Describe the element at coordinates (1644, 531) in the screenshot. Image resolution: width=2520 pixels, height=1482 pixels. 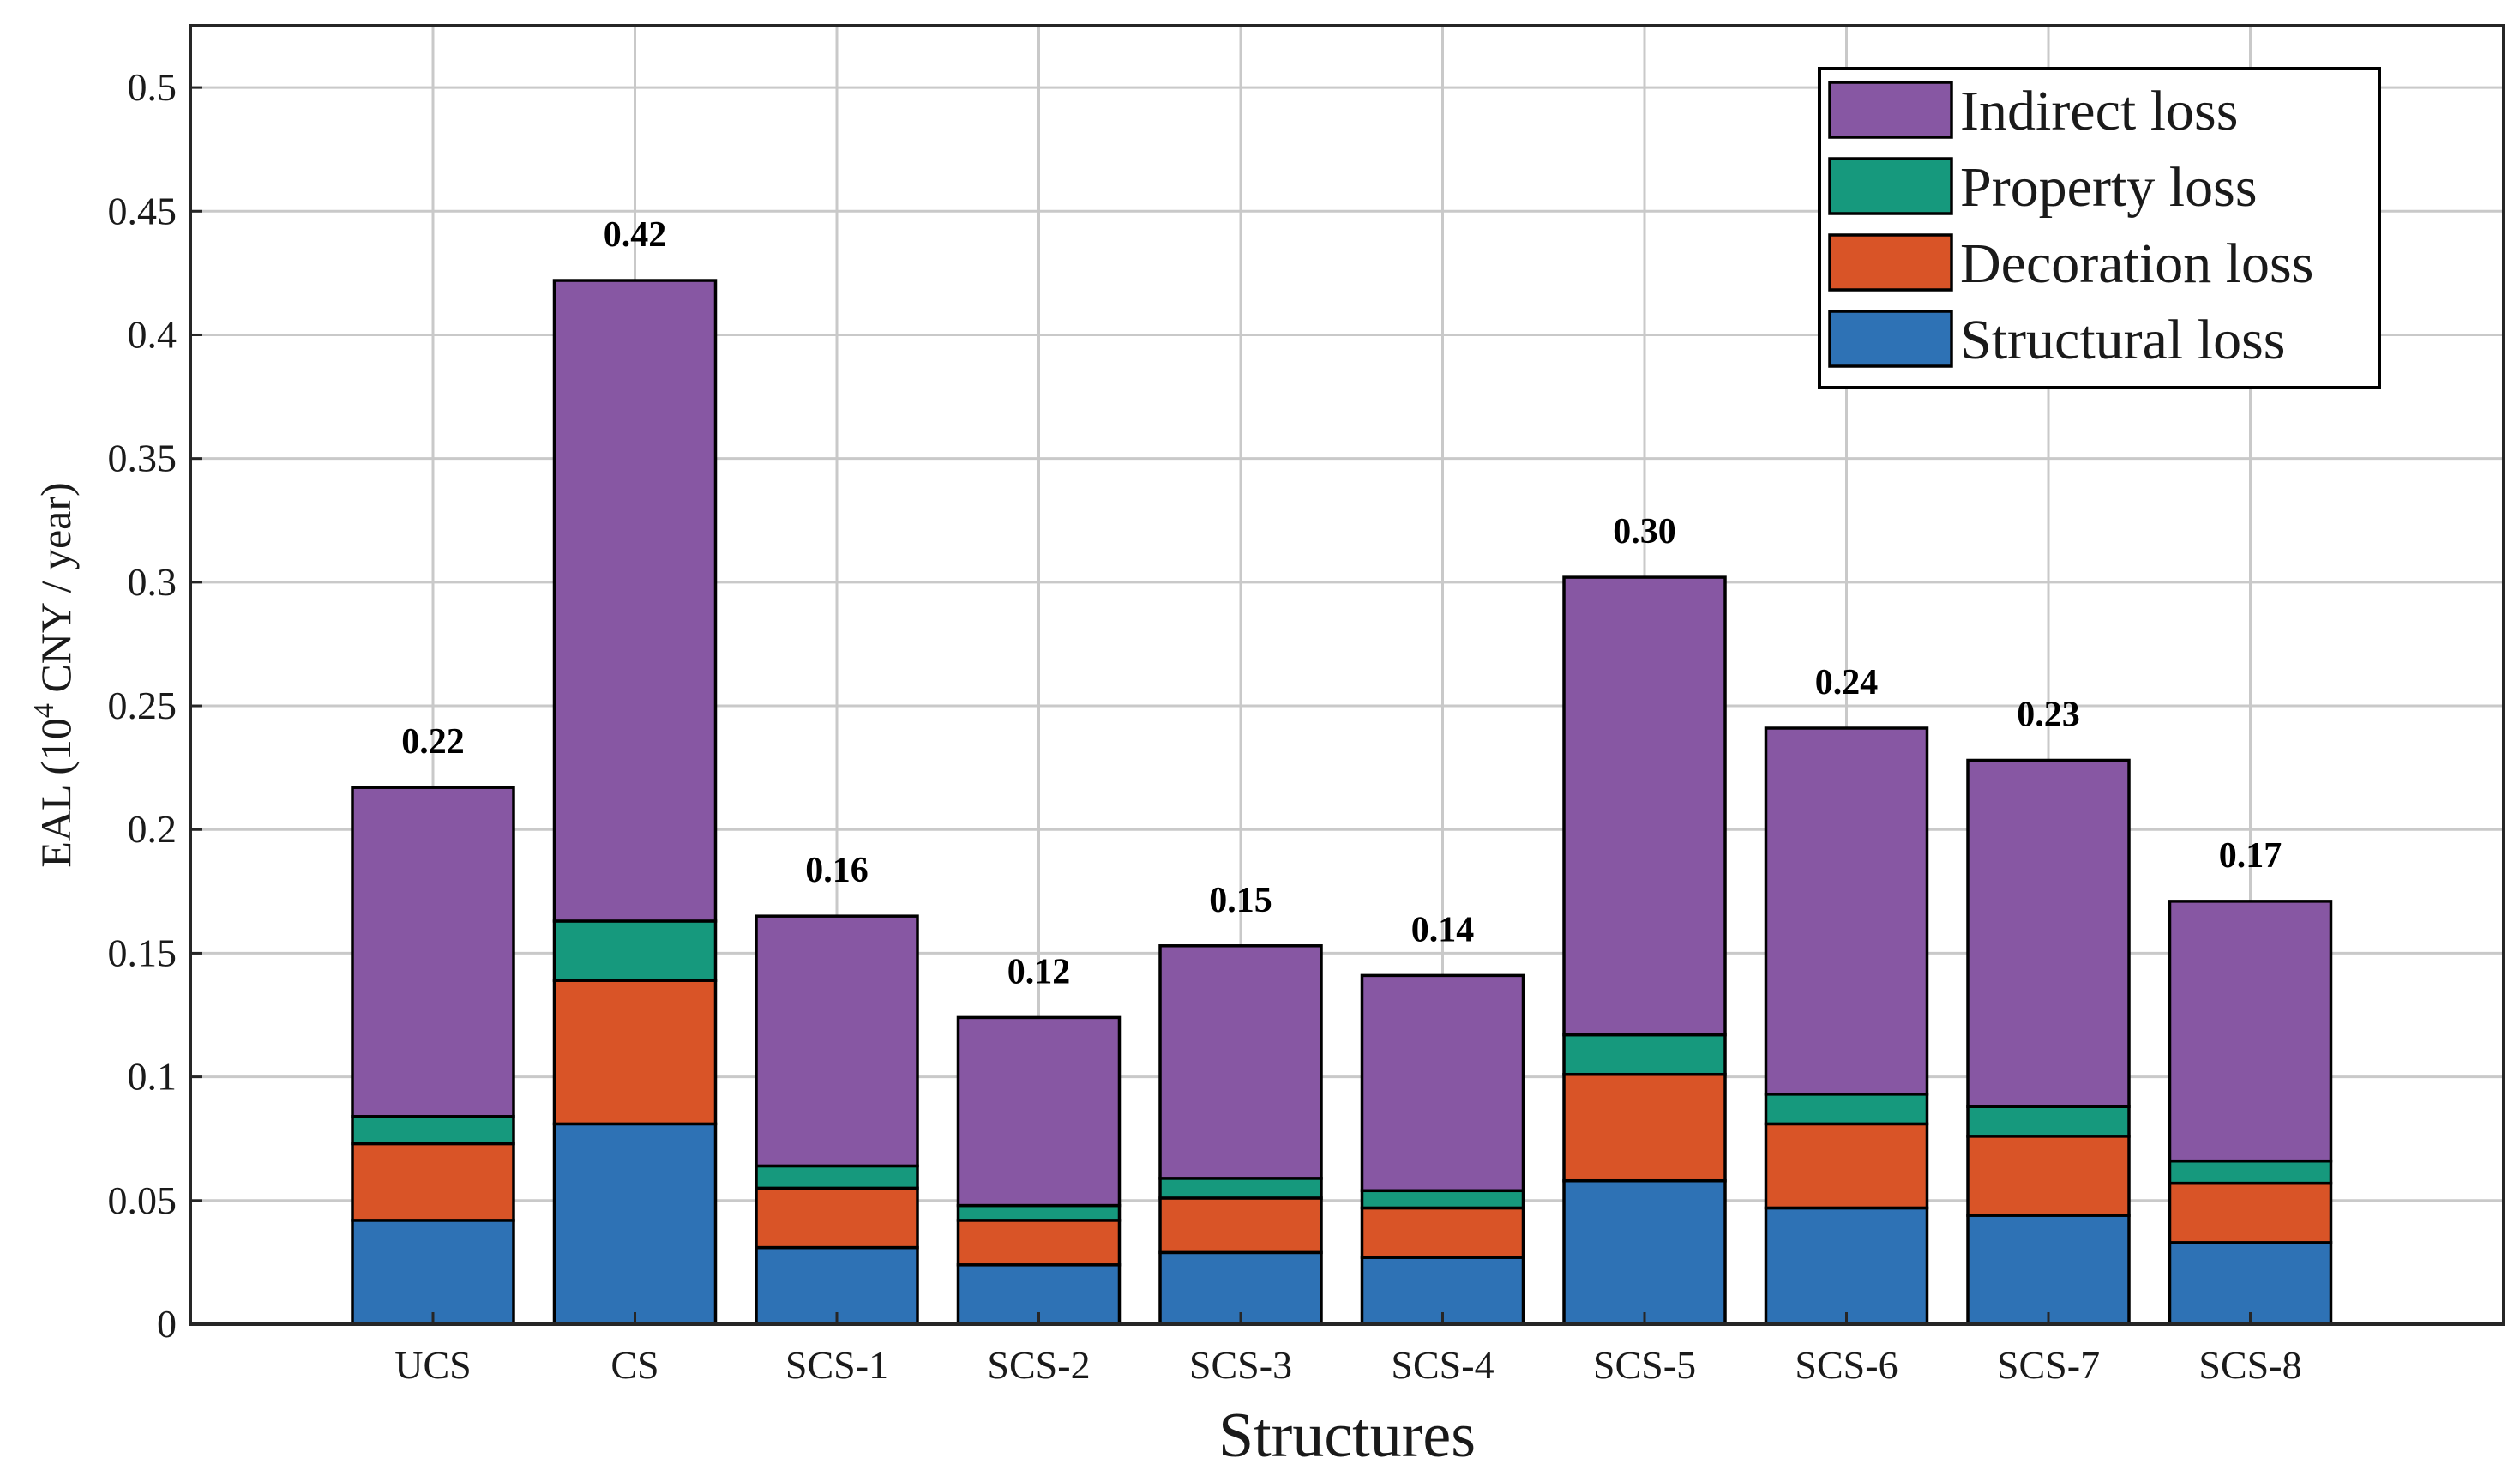
I see `bar-total-label: 0.30` at that location.